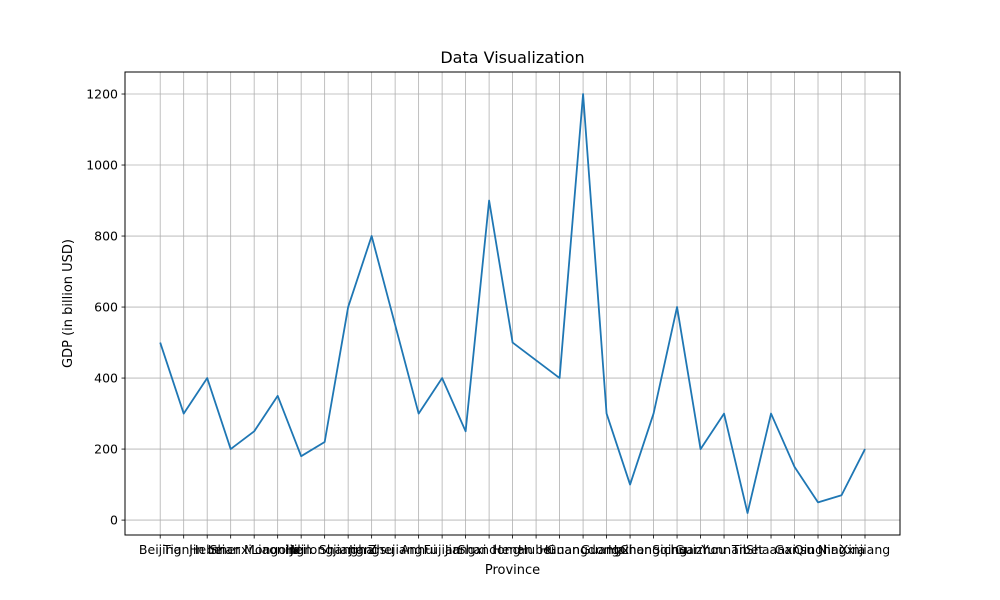  I want to click on y-tick-labels: 0 200 400 600 800 1000 1200, so click(102, 307).